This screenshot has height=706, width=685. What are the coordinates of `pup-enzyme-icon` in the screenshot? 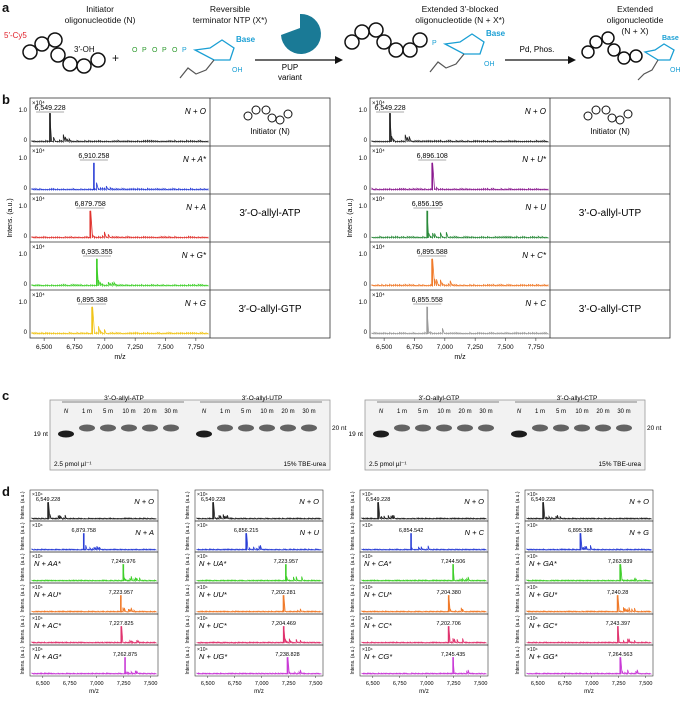 It's located at (301, 33).